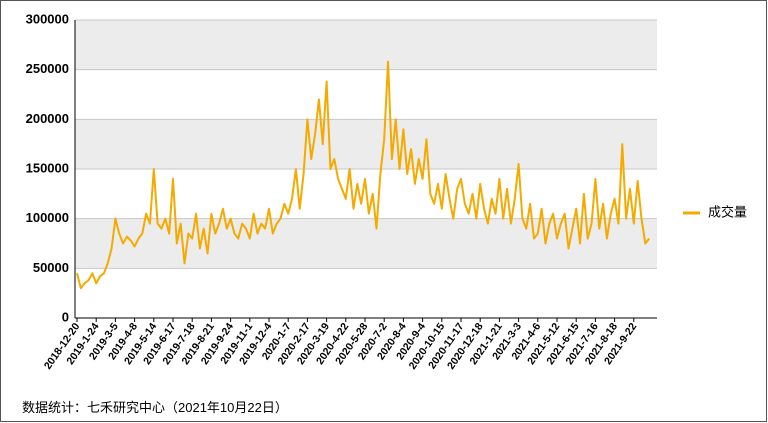 The height and width of the screenshot is (423, 768). I want to click on y-tick-label: 0, so click(65, 316).